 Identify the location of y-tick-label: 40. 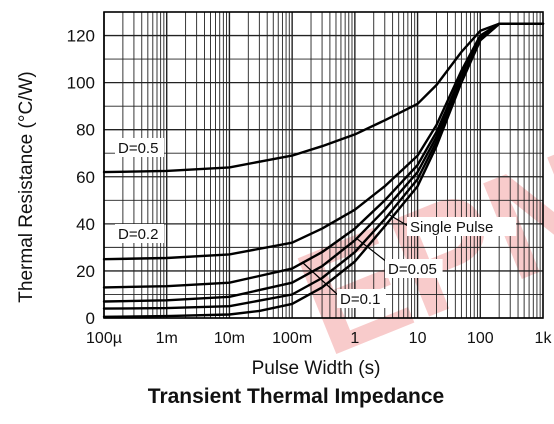
(85, 224).